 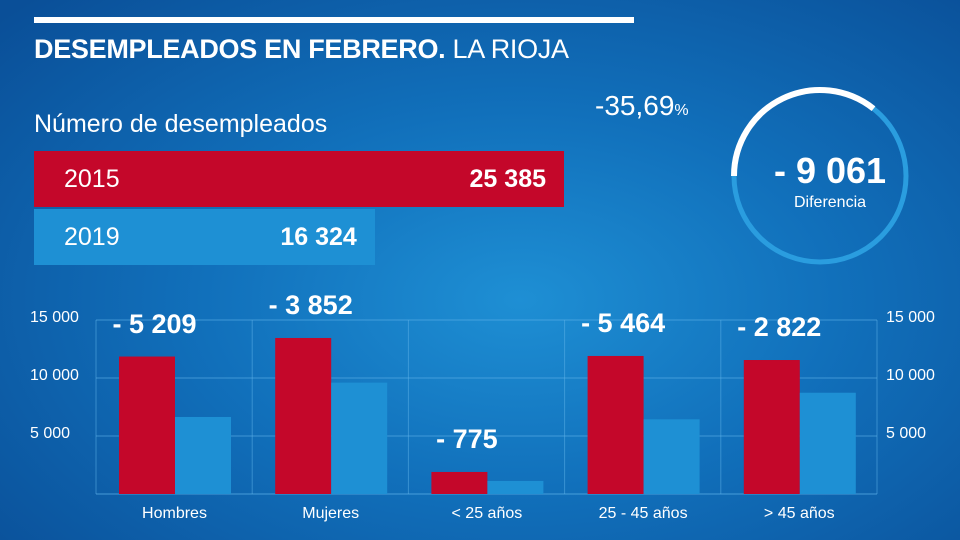 I want to click on title-rule, so click(x=334, y=20).